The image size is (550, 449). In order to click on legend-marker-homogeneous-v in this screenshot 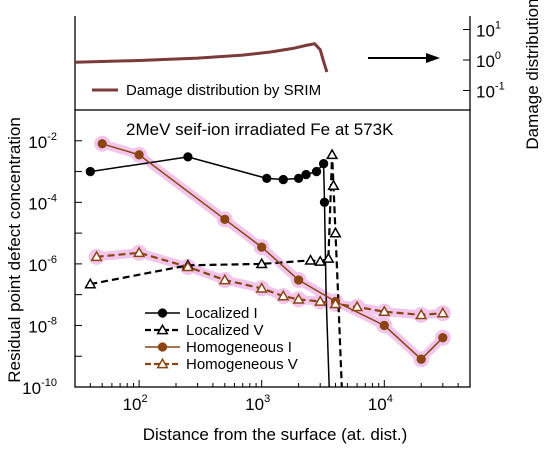, I will do `click(162, 363)`.